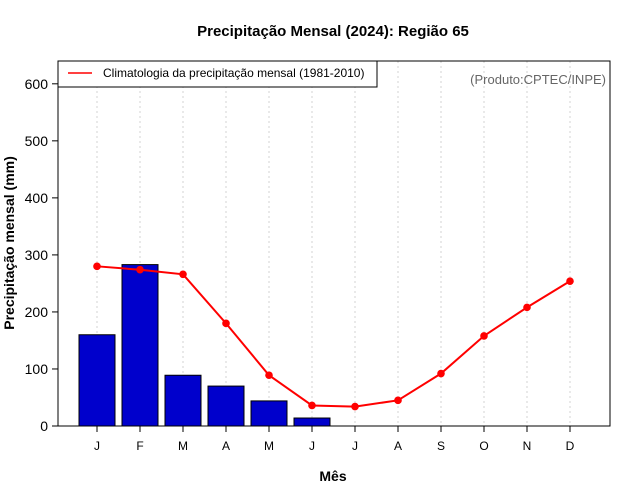 The width and height of the screenshot is (640, 500). What do you see at coordinates (332, 476) in the screenshot?
I see `x-axis-title: Mês` at bounding box center [332, 476].